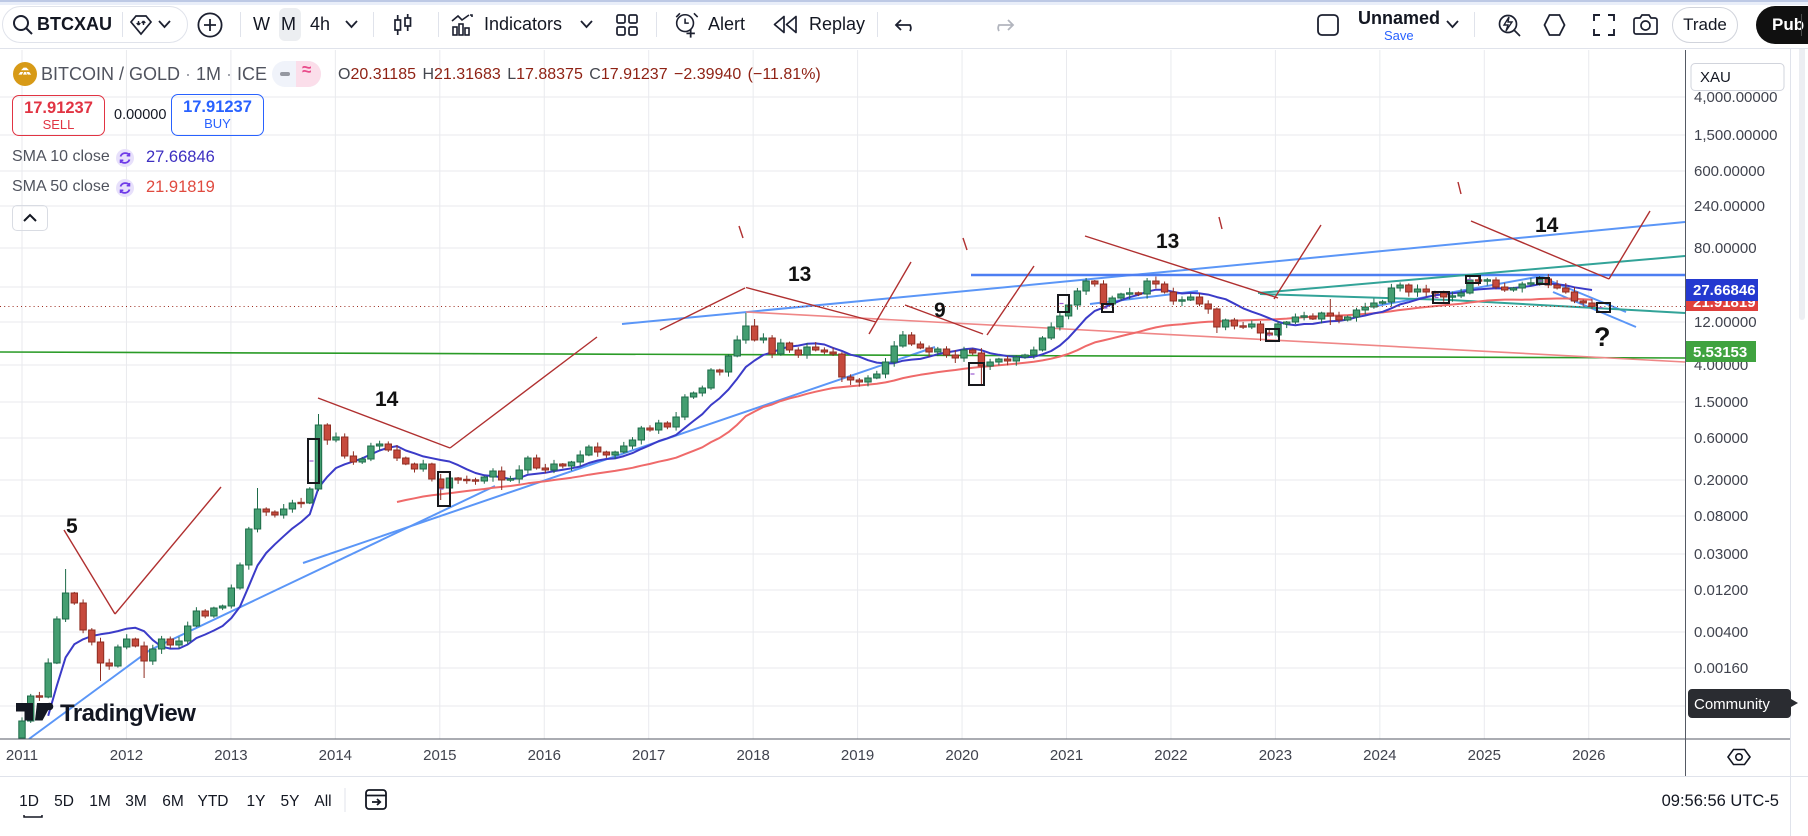  What do you see at coordinates (1721, 590) in the screenshot?
I see `svg-text: 0.01200` at bounding box center [1721, 590].